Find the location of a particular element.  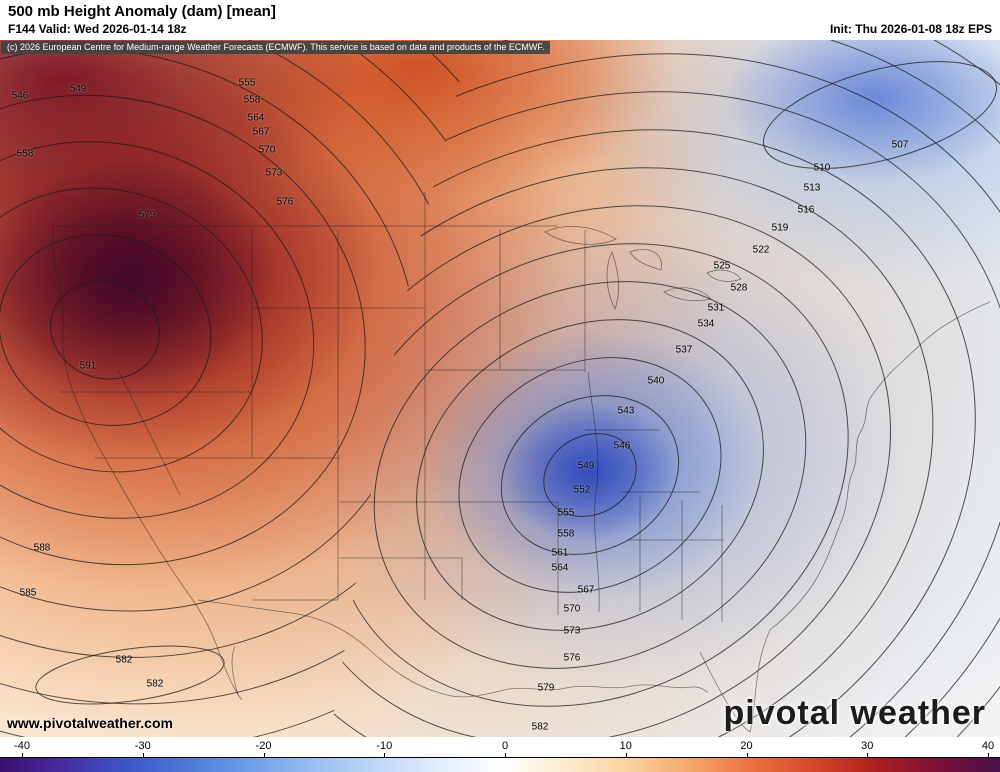

colorbar-tick: 30 is located at coordinates (867, 746).